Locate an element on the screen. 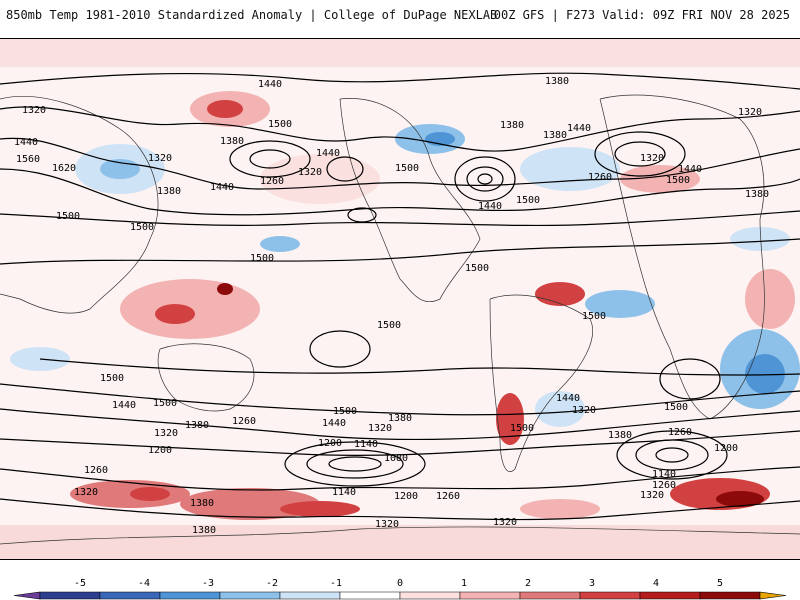  polar-band-north is located at coordinates (400, 53).